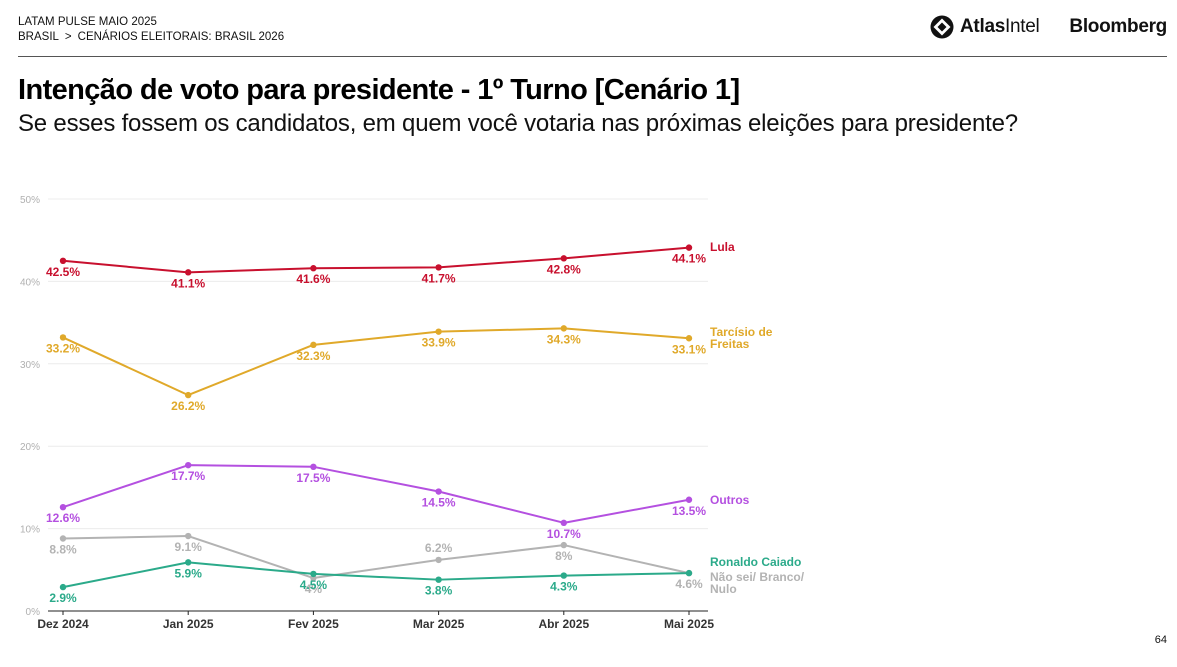 This screenshot has width=1177, height=667. What do you see at coordinates (30, 530) in the screenshot?
I see `y-tick-label: 10%` at bounding box center [30, 530].